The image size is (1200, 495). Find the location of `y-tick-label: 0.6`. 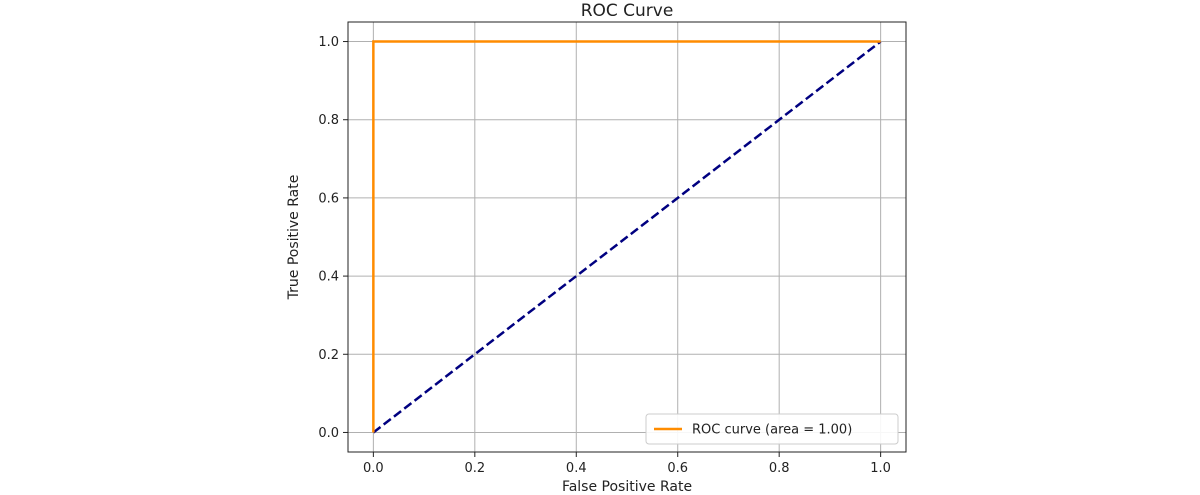

y-tick-label: 0.6 is located at coordinates (328, 198).